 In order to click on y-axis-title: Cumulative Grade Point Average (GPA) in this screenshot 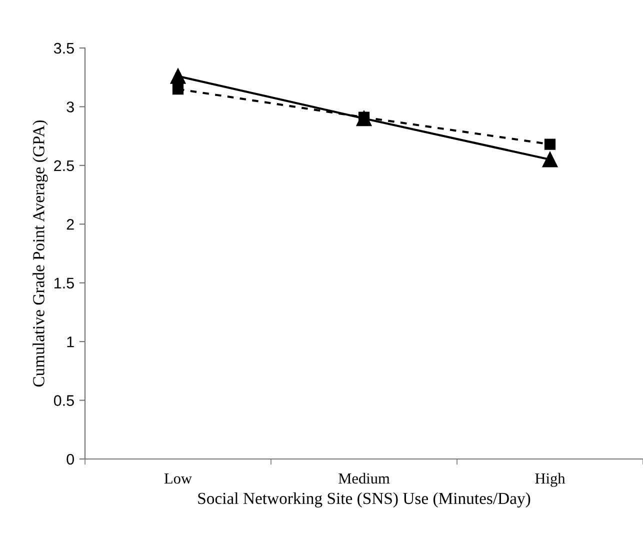, I will do `click(40, 253)`.